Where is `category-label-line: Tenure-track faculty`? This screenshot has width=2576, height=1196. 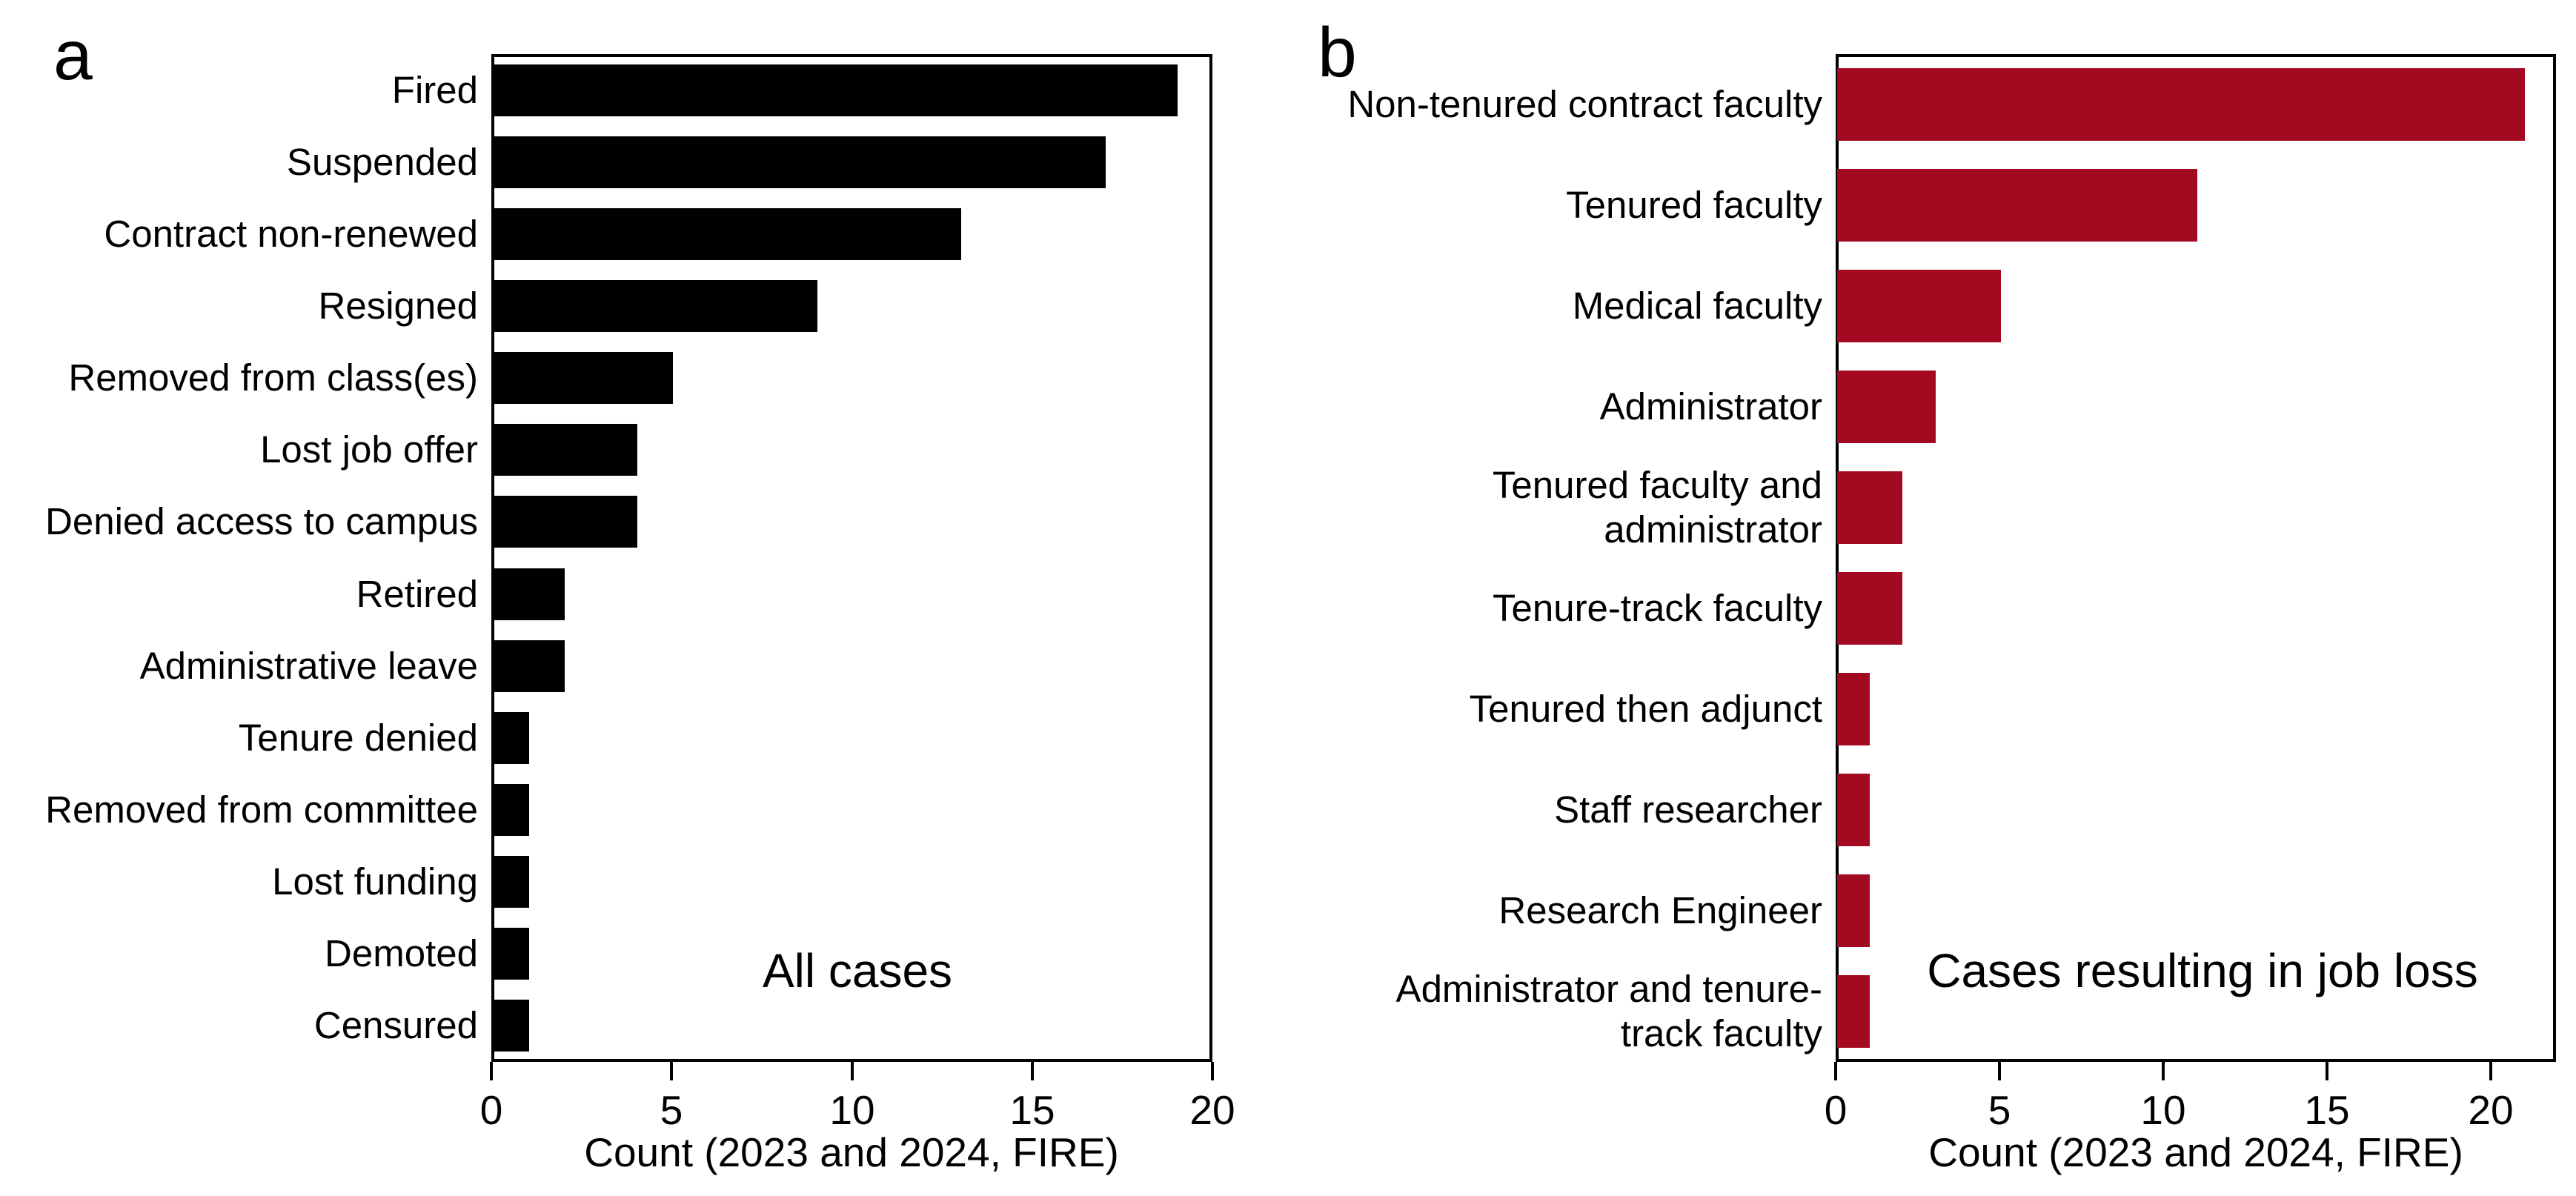
category-label-line: Tenure-track faculty is located at coordinates (1657, 608).